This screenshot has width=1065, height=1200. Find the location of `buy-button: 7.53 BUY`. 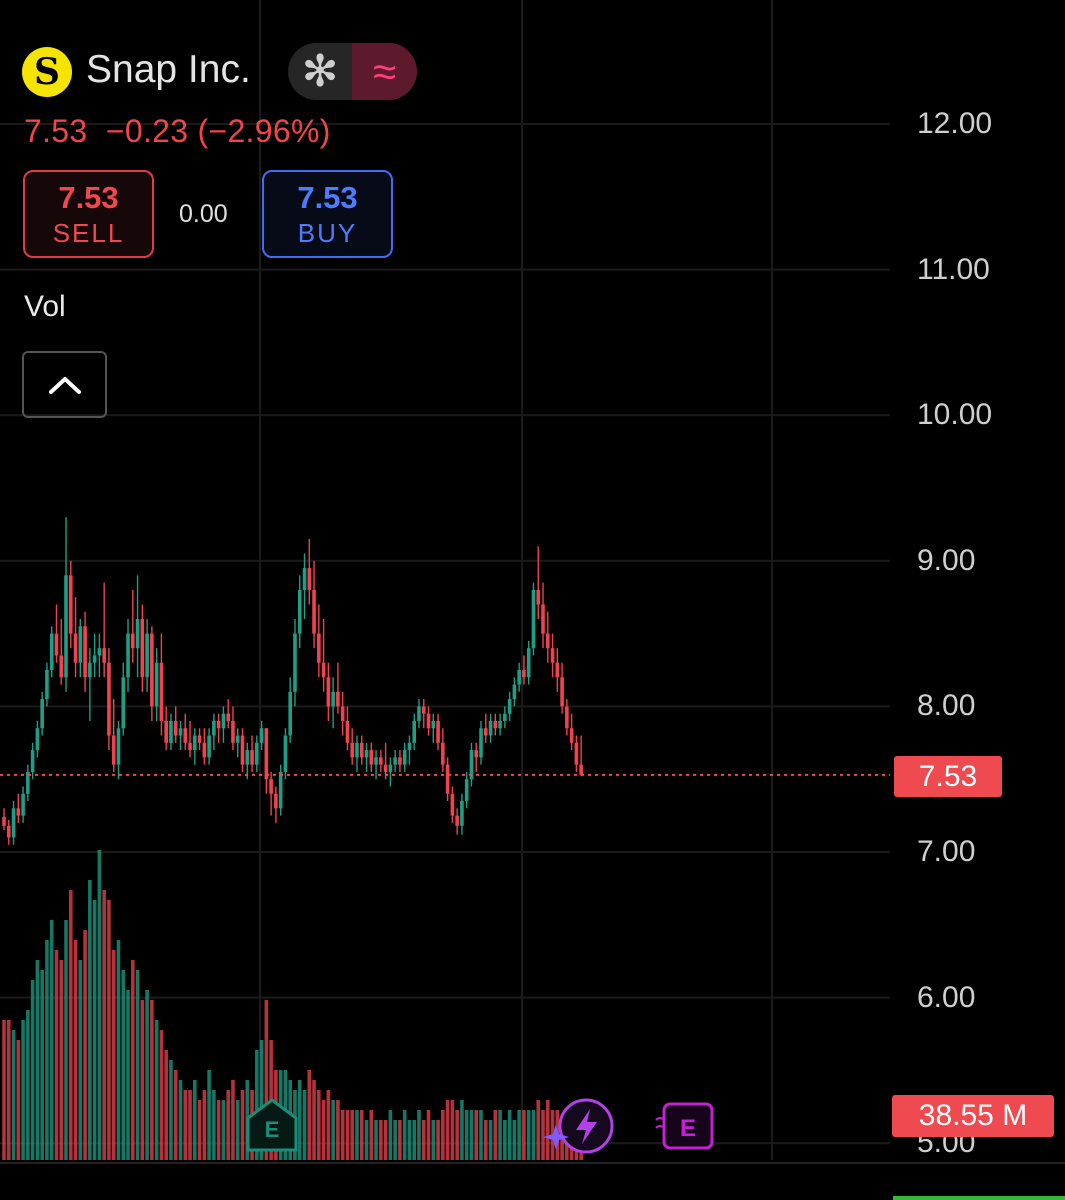

buy-button: 7.53 BUY is located at coordinates (327, 214).